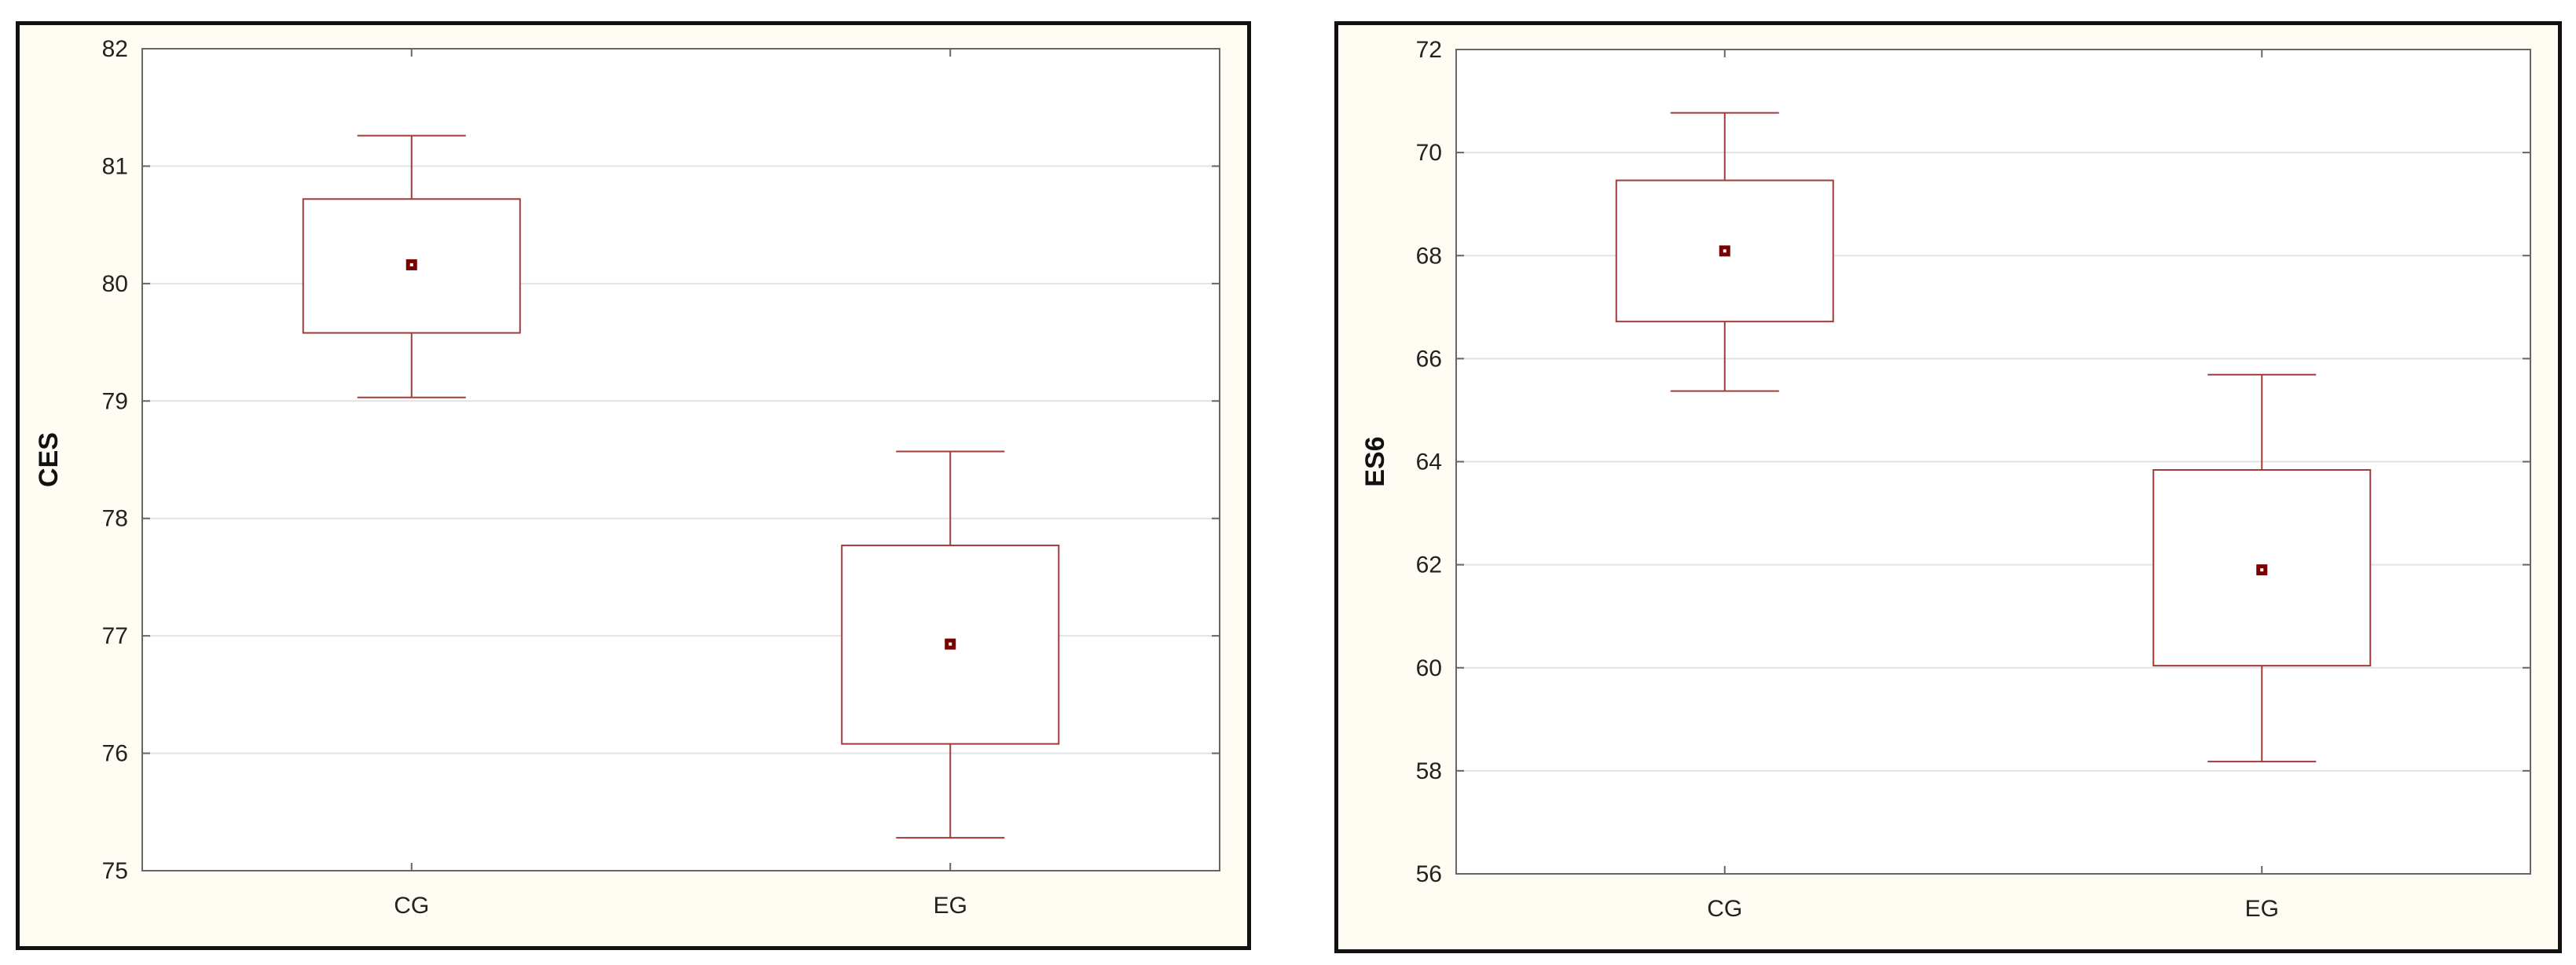 The height and width of the screenshot is (965, 2576). What do you see at coordinates (1429, 153) in the screenshot?
I see `es6-y-tick-label: 70` at bounding box center [1429, 153].